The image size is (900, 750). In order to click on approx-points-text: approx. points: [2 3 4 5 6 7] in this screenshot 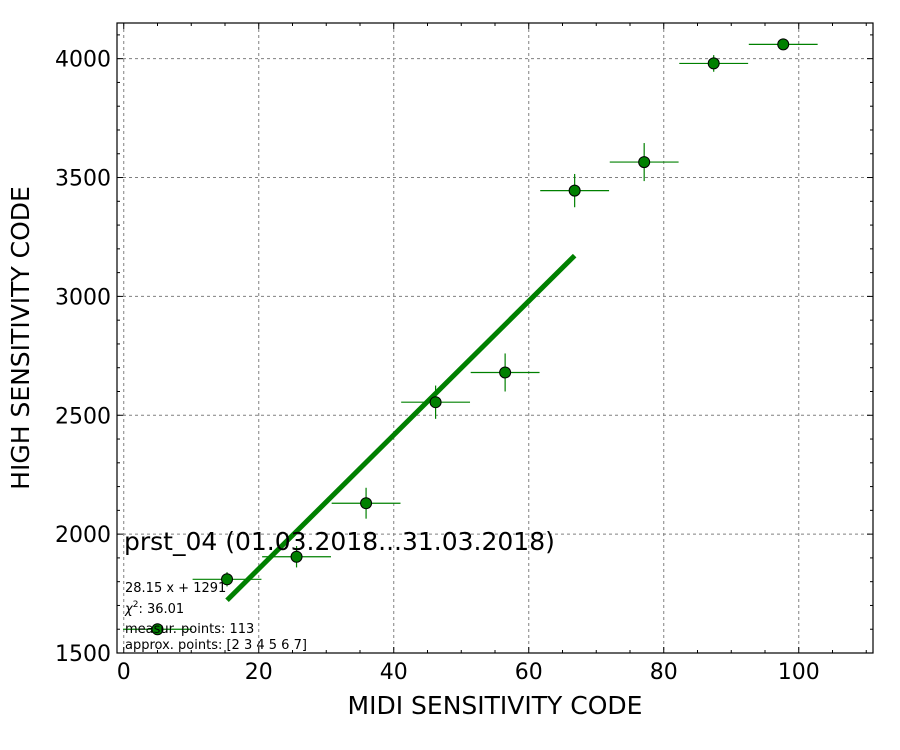, I will do `click(216, 645)`.